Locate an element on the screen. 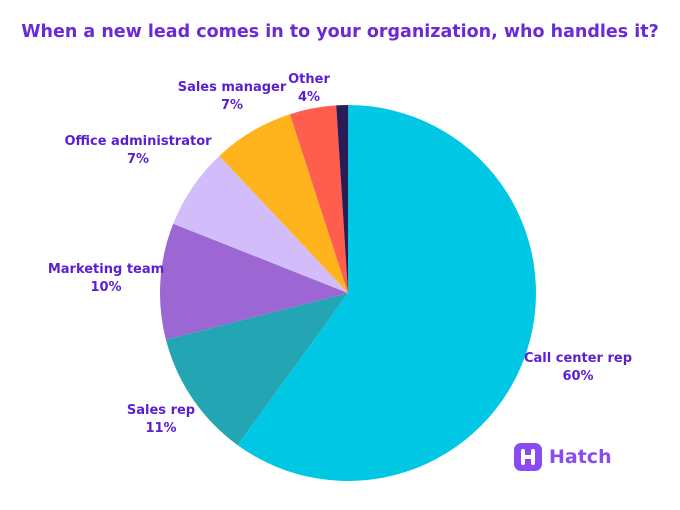 The height and width of the screenshot is (510, 680). hatch-logo-icon is located at coordinates (528, 457).